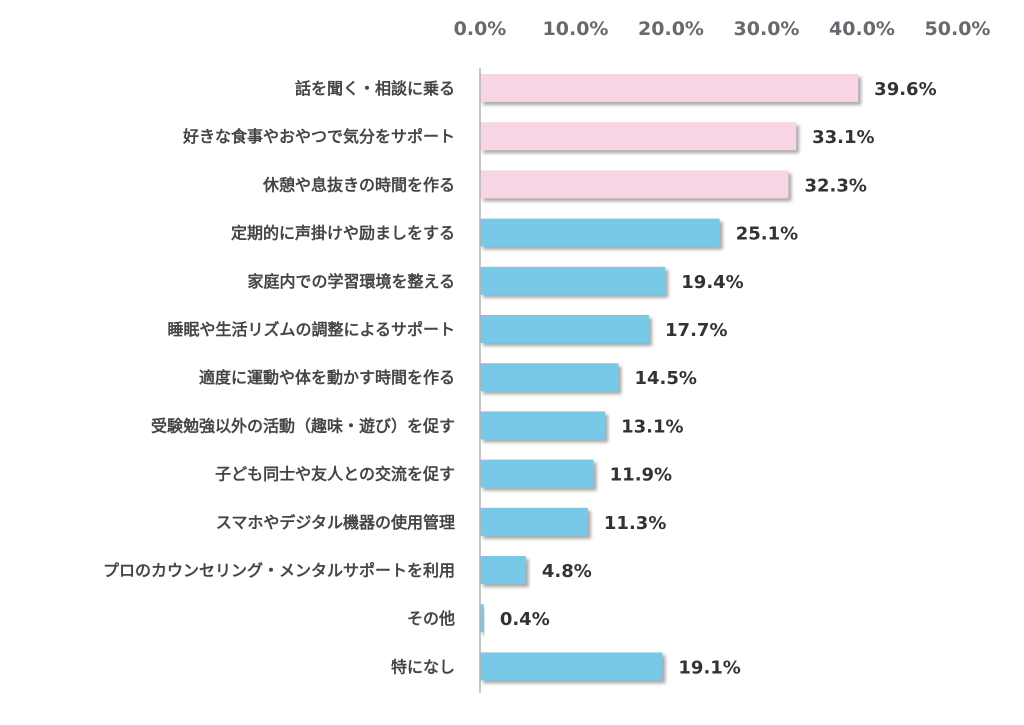  Describe the element at coordinates (567, 571) in the screenshot. I see `value-label: 4.8%` at that location.